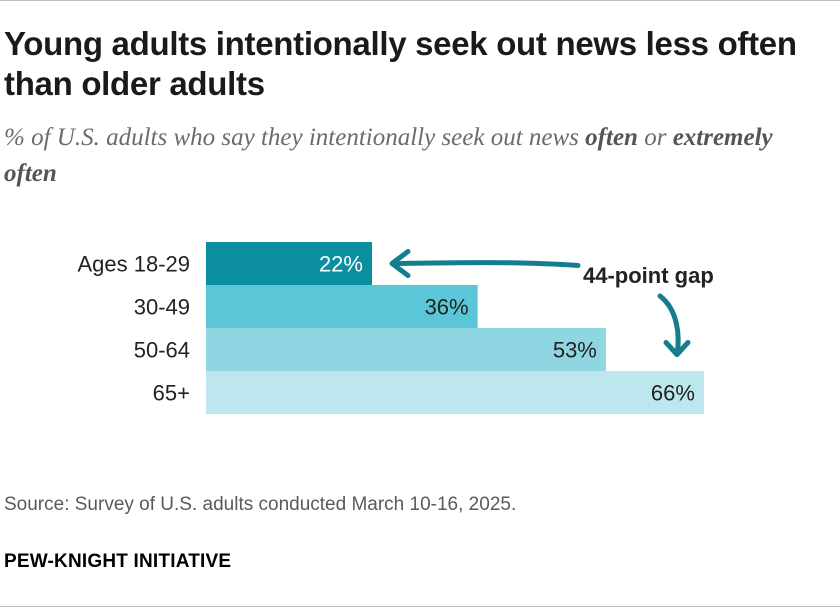  Describe the element at coordinates (162, 307) in the screenshot. I see `category-label-2: 30-49` at that location.